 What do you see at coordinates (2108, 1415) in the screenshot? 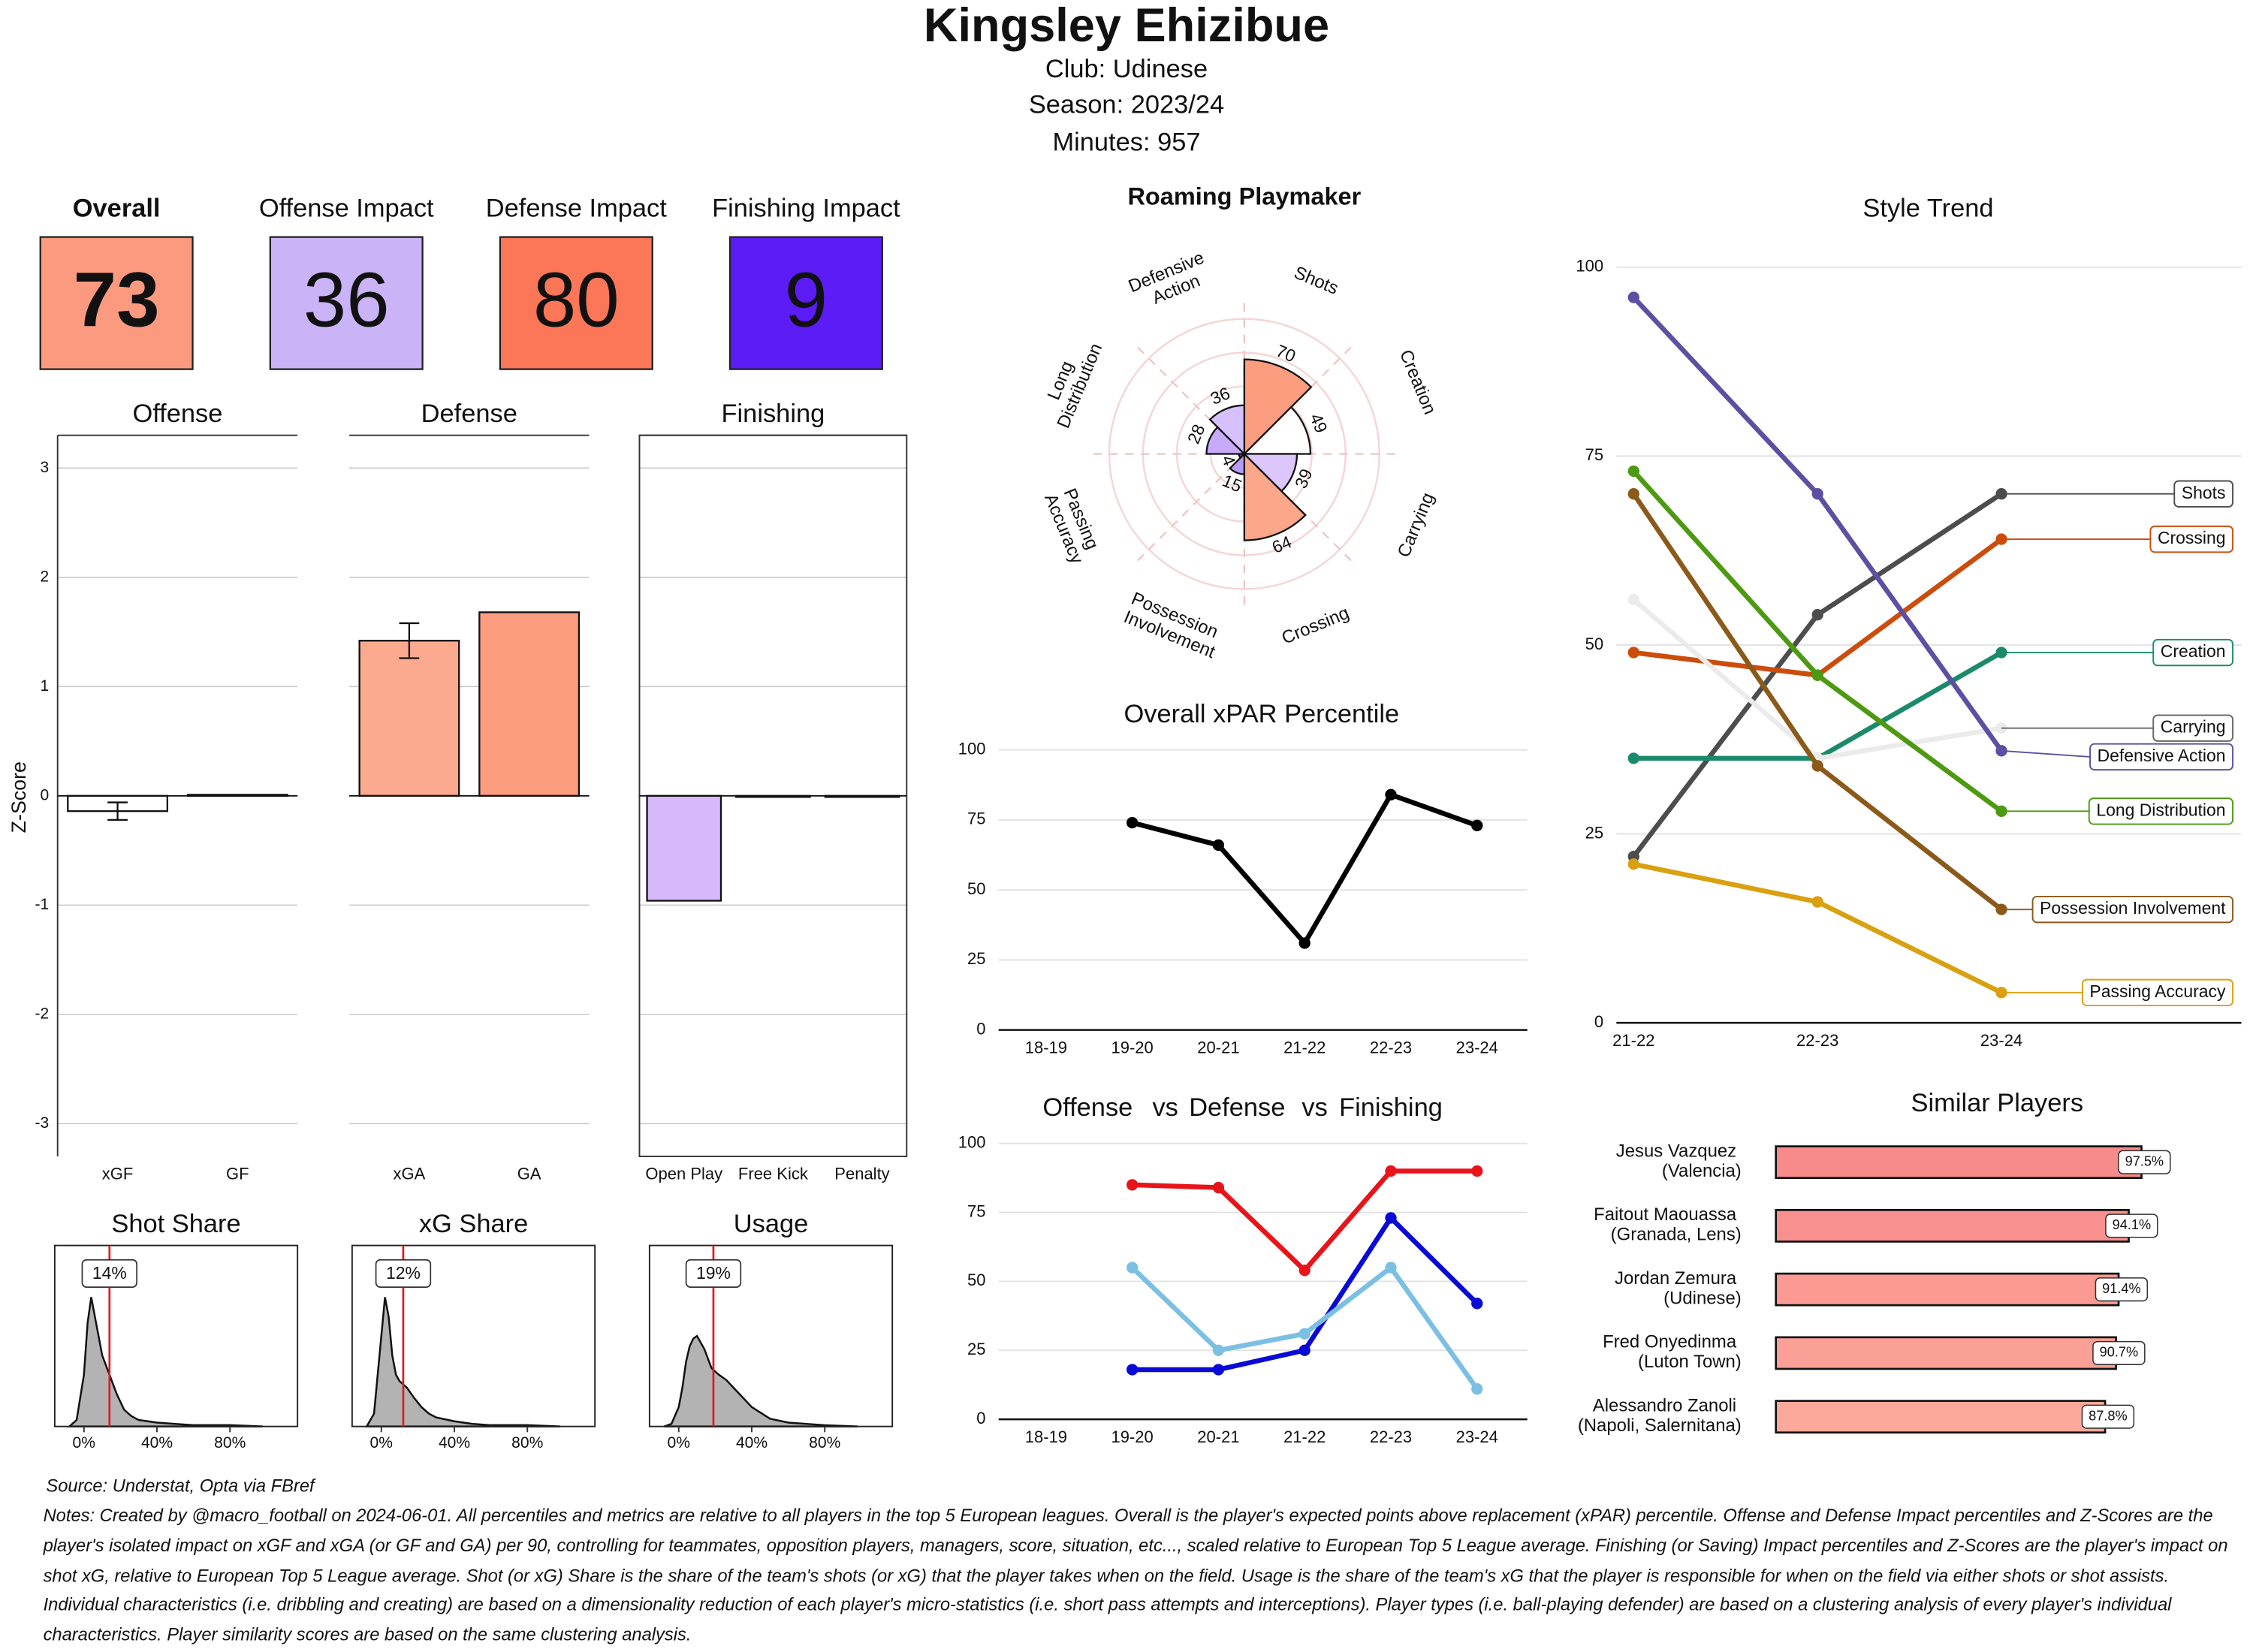
I see `value-label: 87.8%` at bounding box center [2108, 1415].